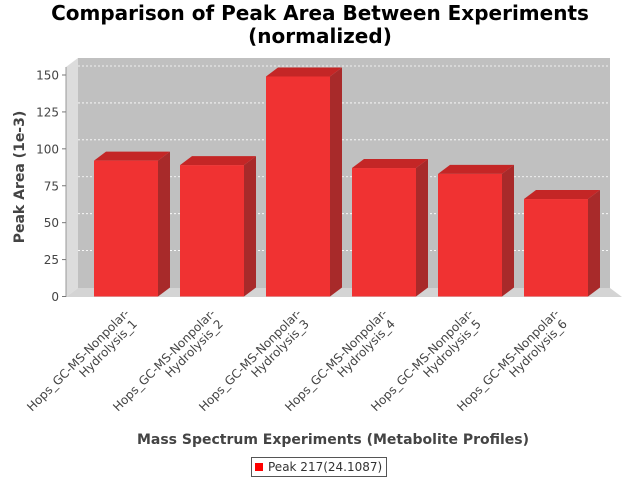 The height and width of the screenshot is (480, 640). Describe the element at coordinates (51, 260) in the screenshot. I see `y-tick-label: 25` at that location.